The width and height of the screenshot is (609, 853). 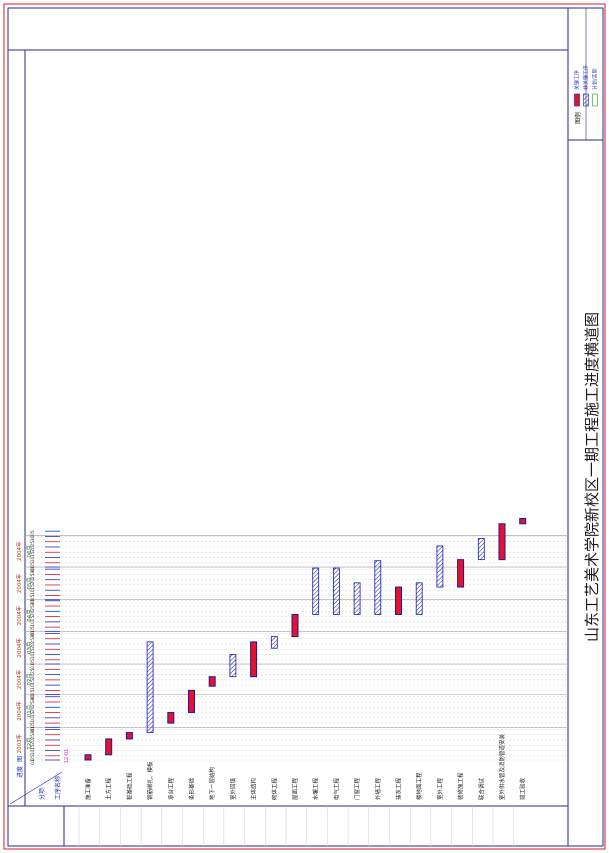 What do you see at coordinates (20, 759) in the screenshot?
I see `corner-chart: 图` at bounding box center [20, 759].